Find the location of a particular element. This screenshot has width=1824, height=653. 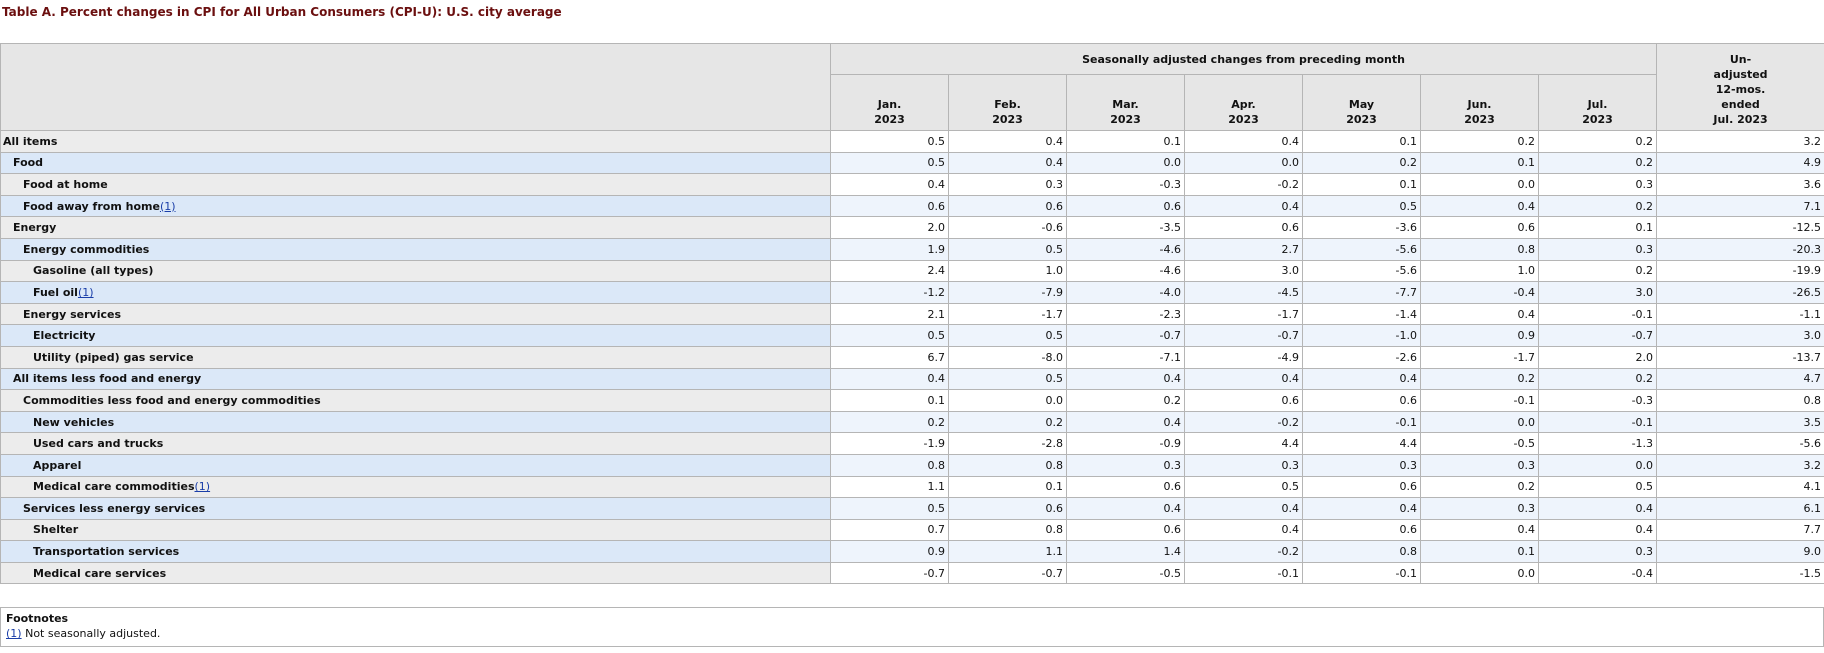

header-month: Apr. 2023 is located at coordinates (1243, 102).